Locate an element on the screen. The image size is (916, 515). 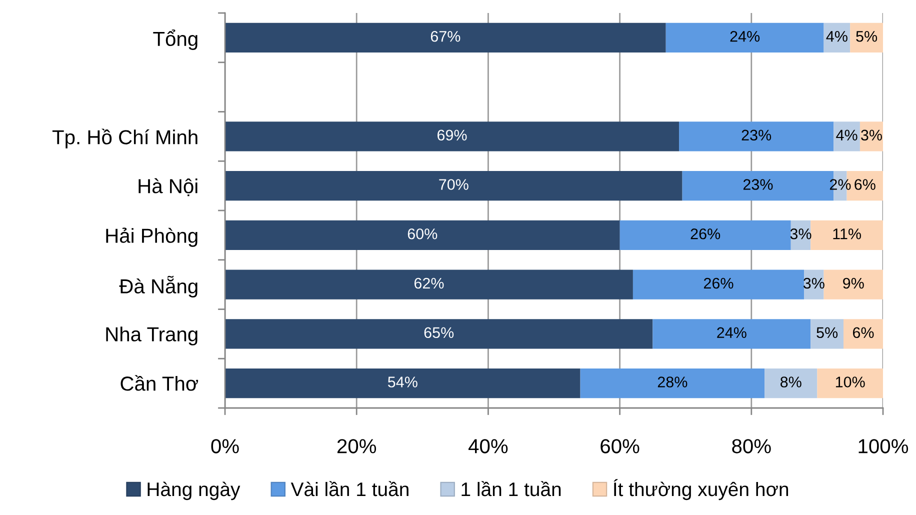
data-label: 60% is located at coordinates (423, 234).